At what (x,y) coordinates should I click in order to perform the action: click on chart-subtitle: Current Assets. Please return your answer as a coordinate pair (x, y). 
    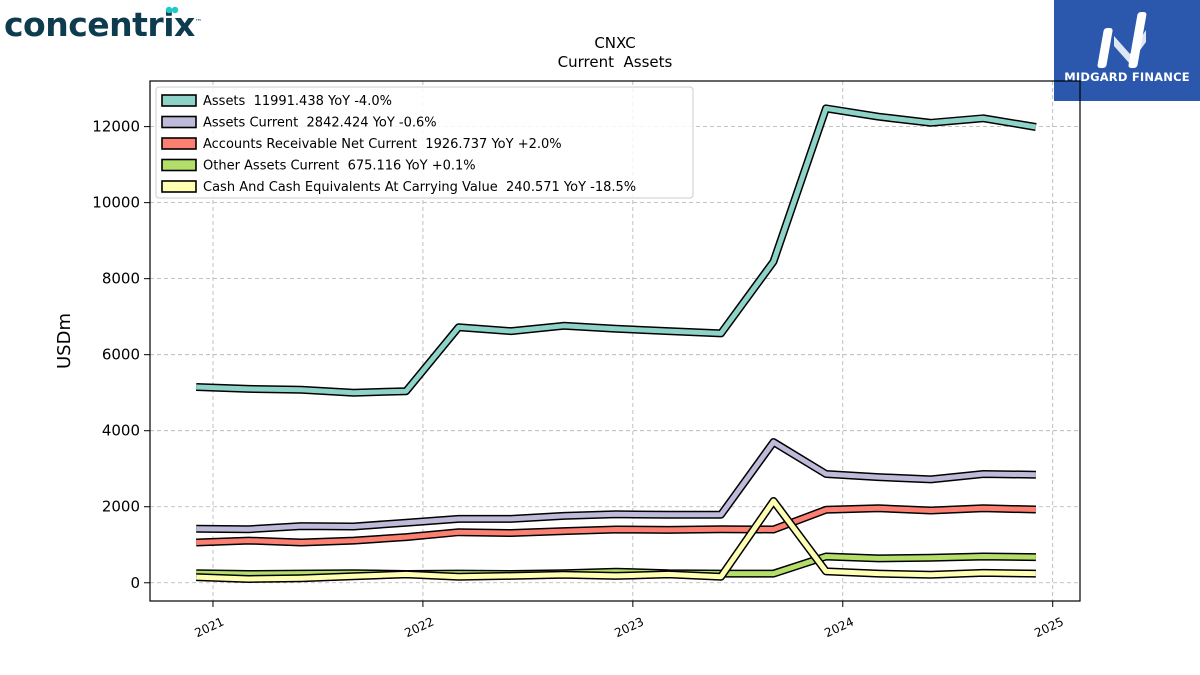
    Looking at the image, I should click on (615, 62).